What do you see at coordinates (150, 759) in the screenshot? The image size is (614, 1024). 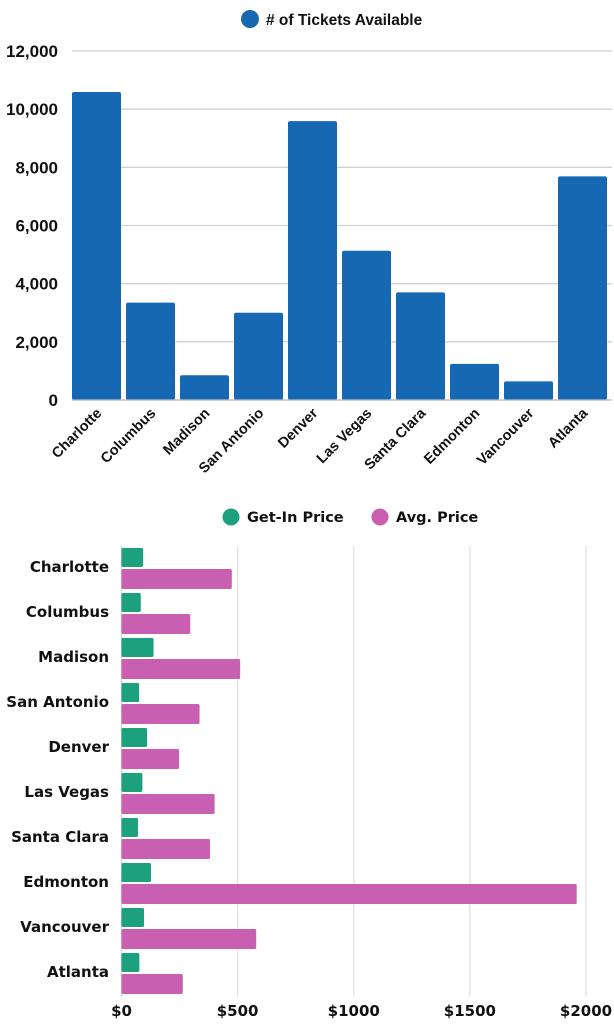 I see `bar-avg-denver` at bounding box center [150, 759].